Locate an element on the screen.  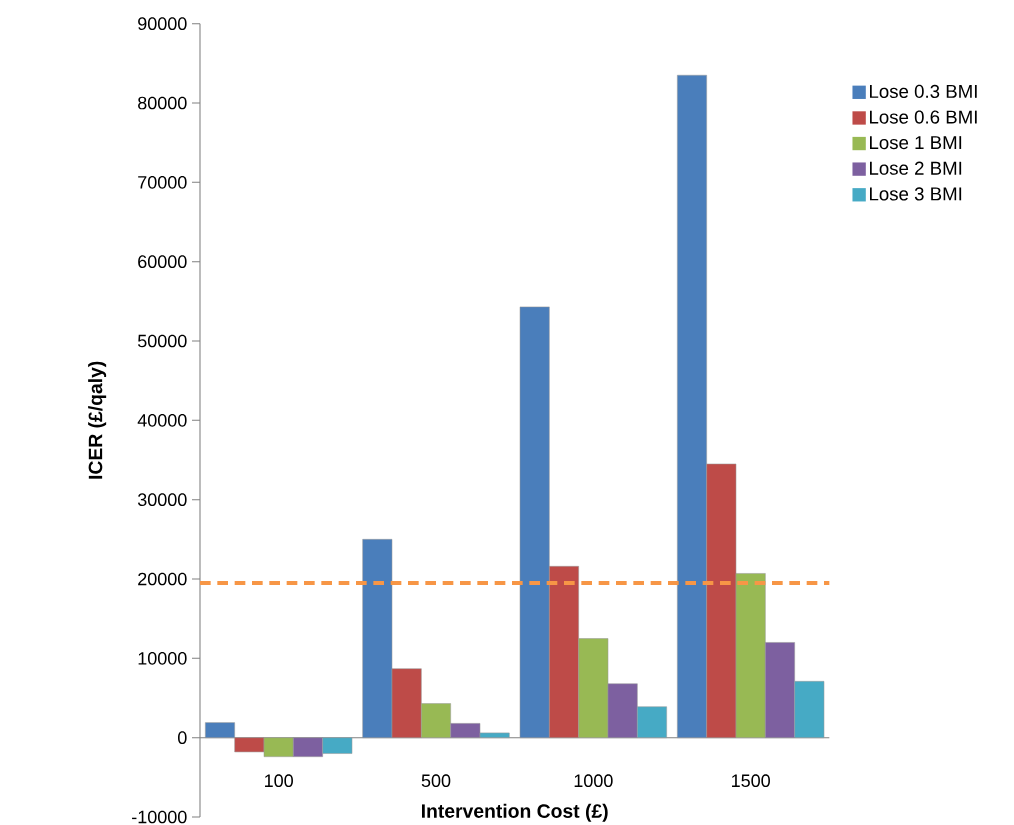
y-tick-label: 30000 is located at coordinates (162, 500).